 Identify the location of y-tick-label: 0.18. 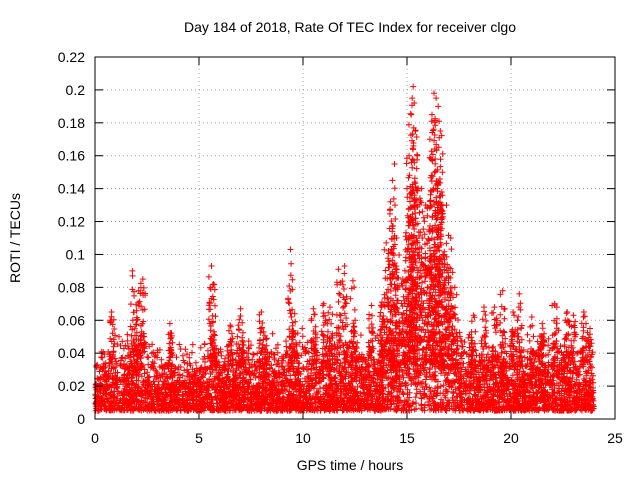
(71, 123).